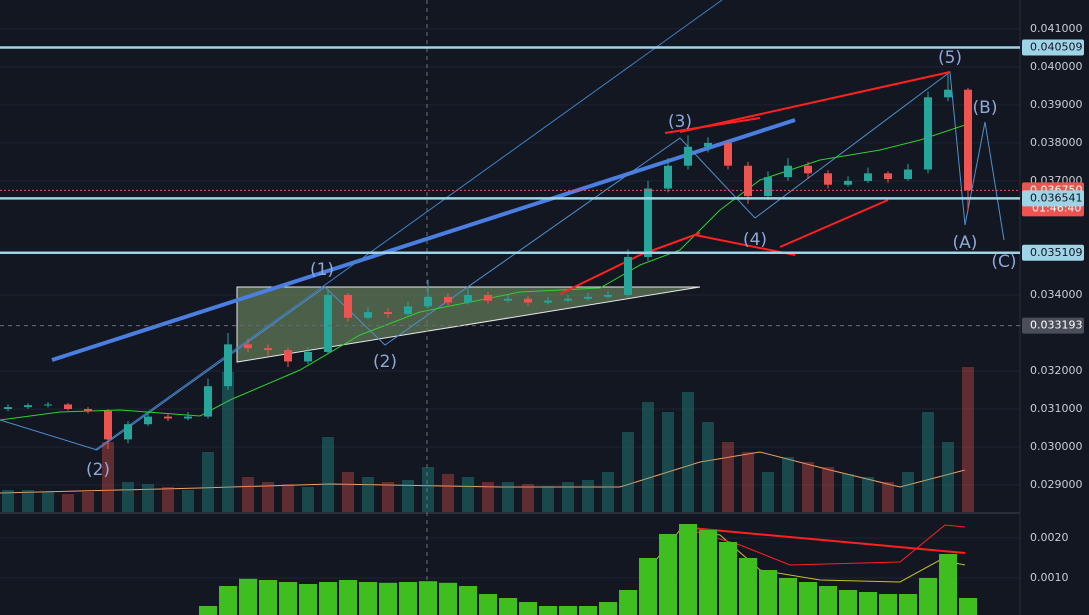 This screenshot has width=1089, height=615. I want to click on arrow, so click(834, 223).